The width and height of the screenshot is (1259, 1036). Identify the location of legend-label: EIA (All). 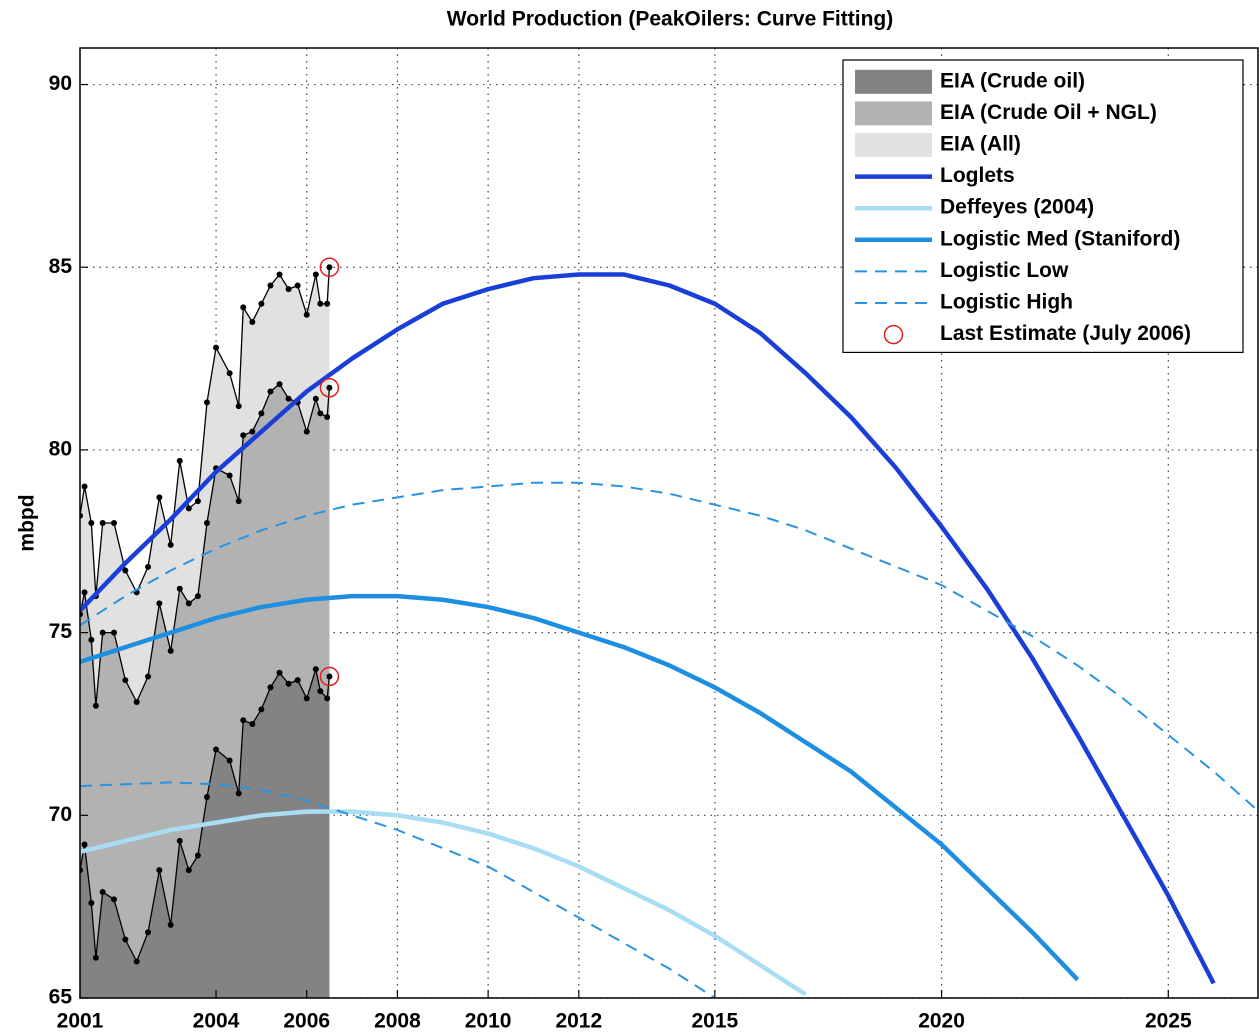
(980, 144).